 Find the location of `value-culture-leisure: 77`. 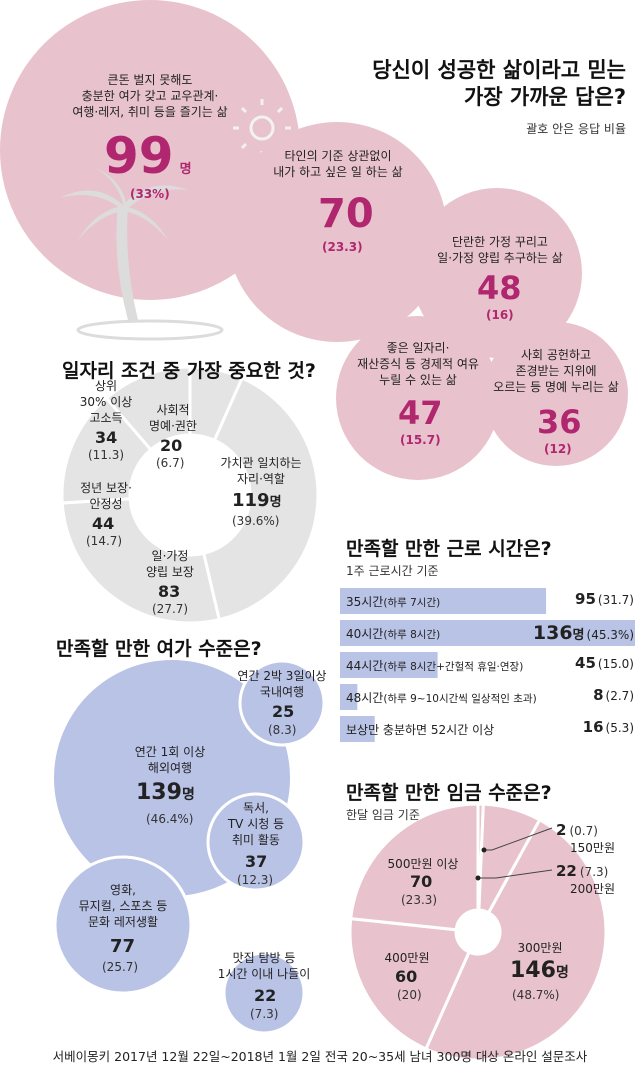

value-culture-leisure: 77 is located at coordinates (123, 946).